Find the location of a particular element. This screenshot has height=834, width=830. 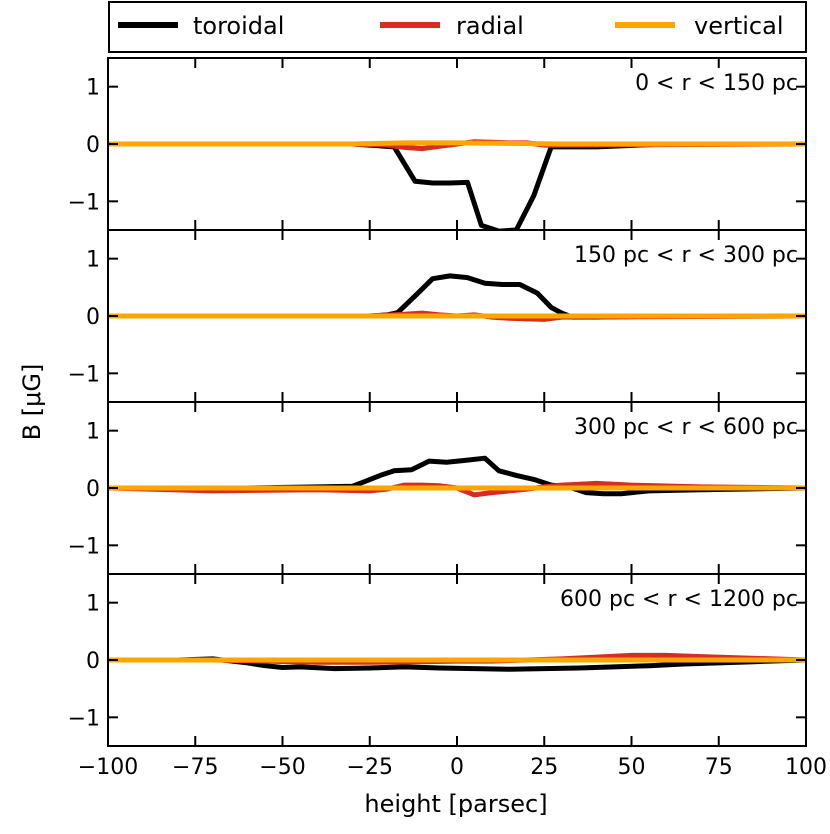

y-axis-label: B [μG] is located at coordinates (32, 402).